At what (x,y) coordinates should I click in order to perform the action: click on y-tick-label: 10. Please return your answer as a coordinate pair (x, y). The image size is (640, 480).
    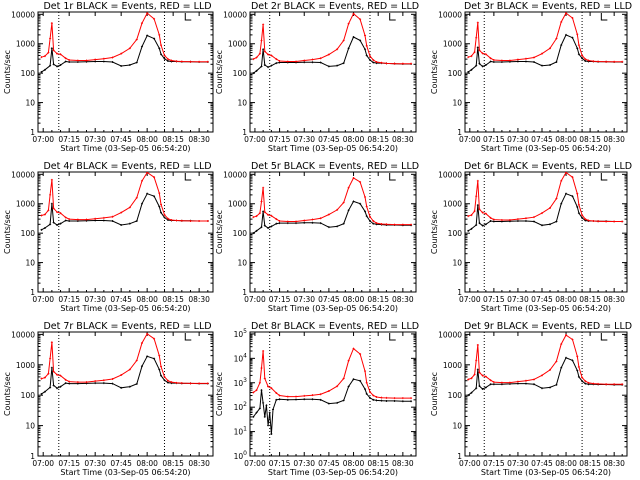
    Looking at the image, I should click on (242, 263).